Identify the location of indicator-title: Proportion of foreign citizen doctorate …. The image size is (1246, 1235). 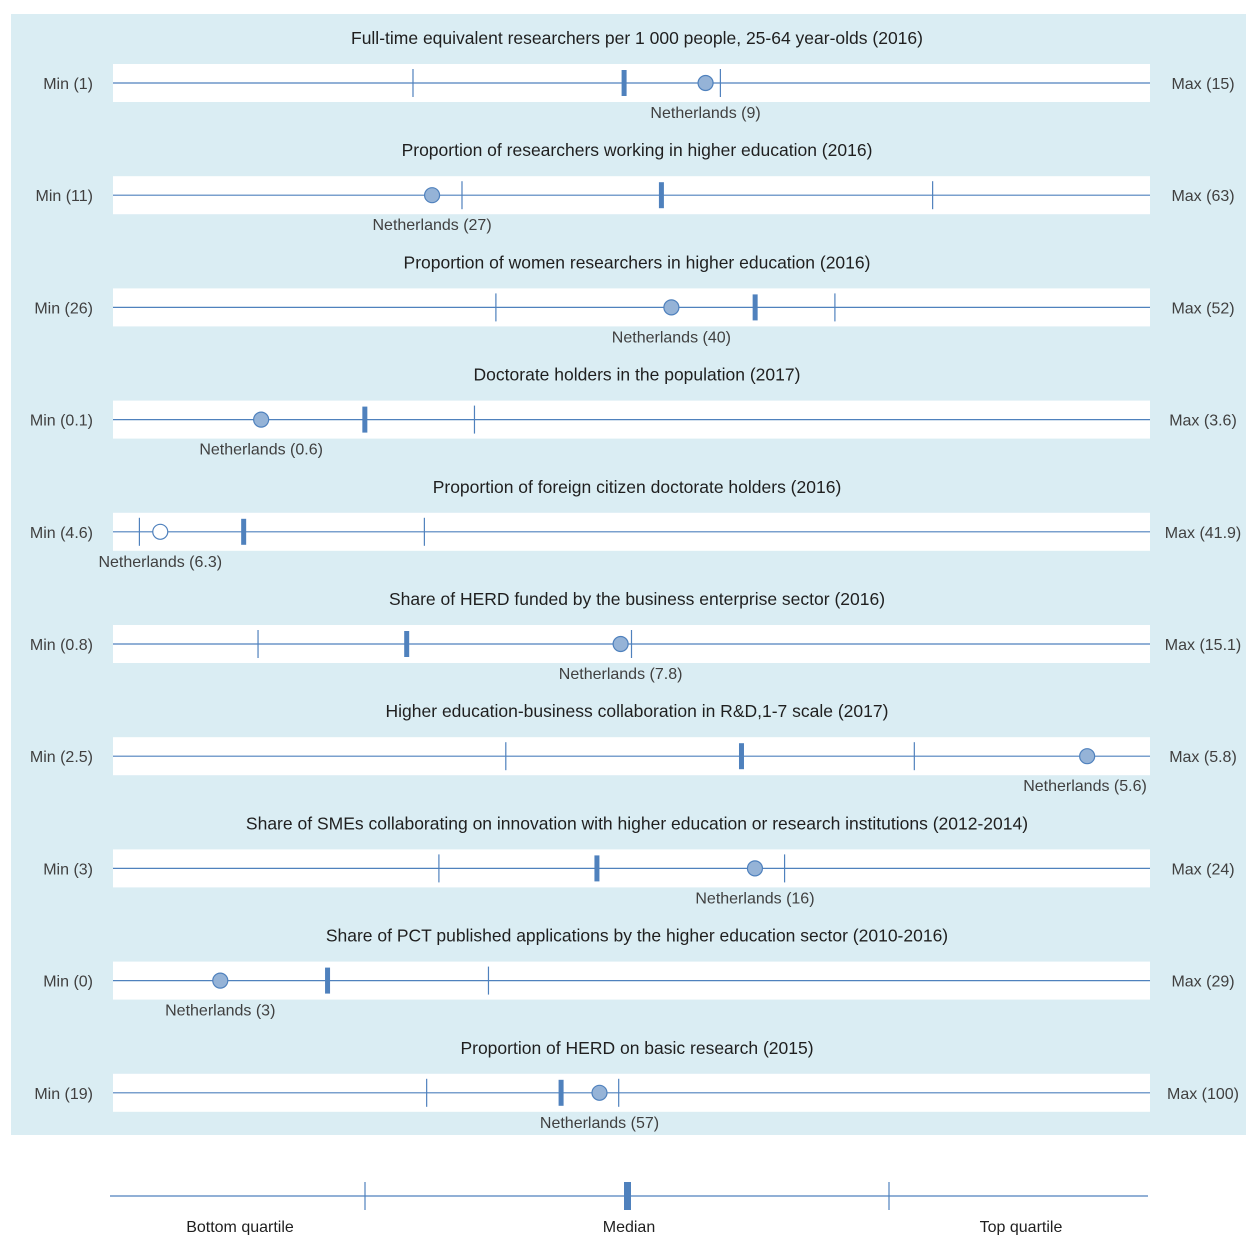
(637, 487).